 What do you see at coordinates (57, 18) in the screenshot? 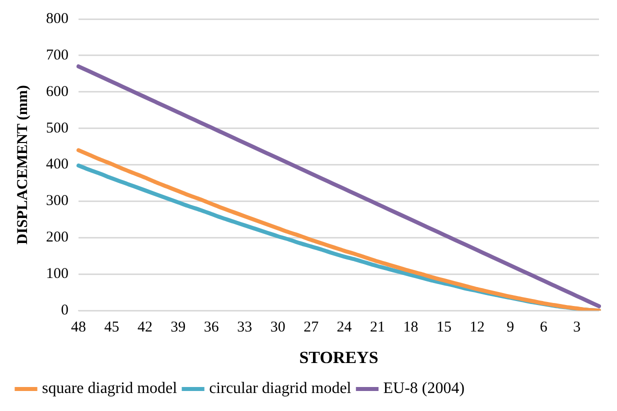
I see `y-tick-label: 800` at bounding box center [57, 18].